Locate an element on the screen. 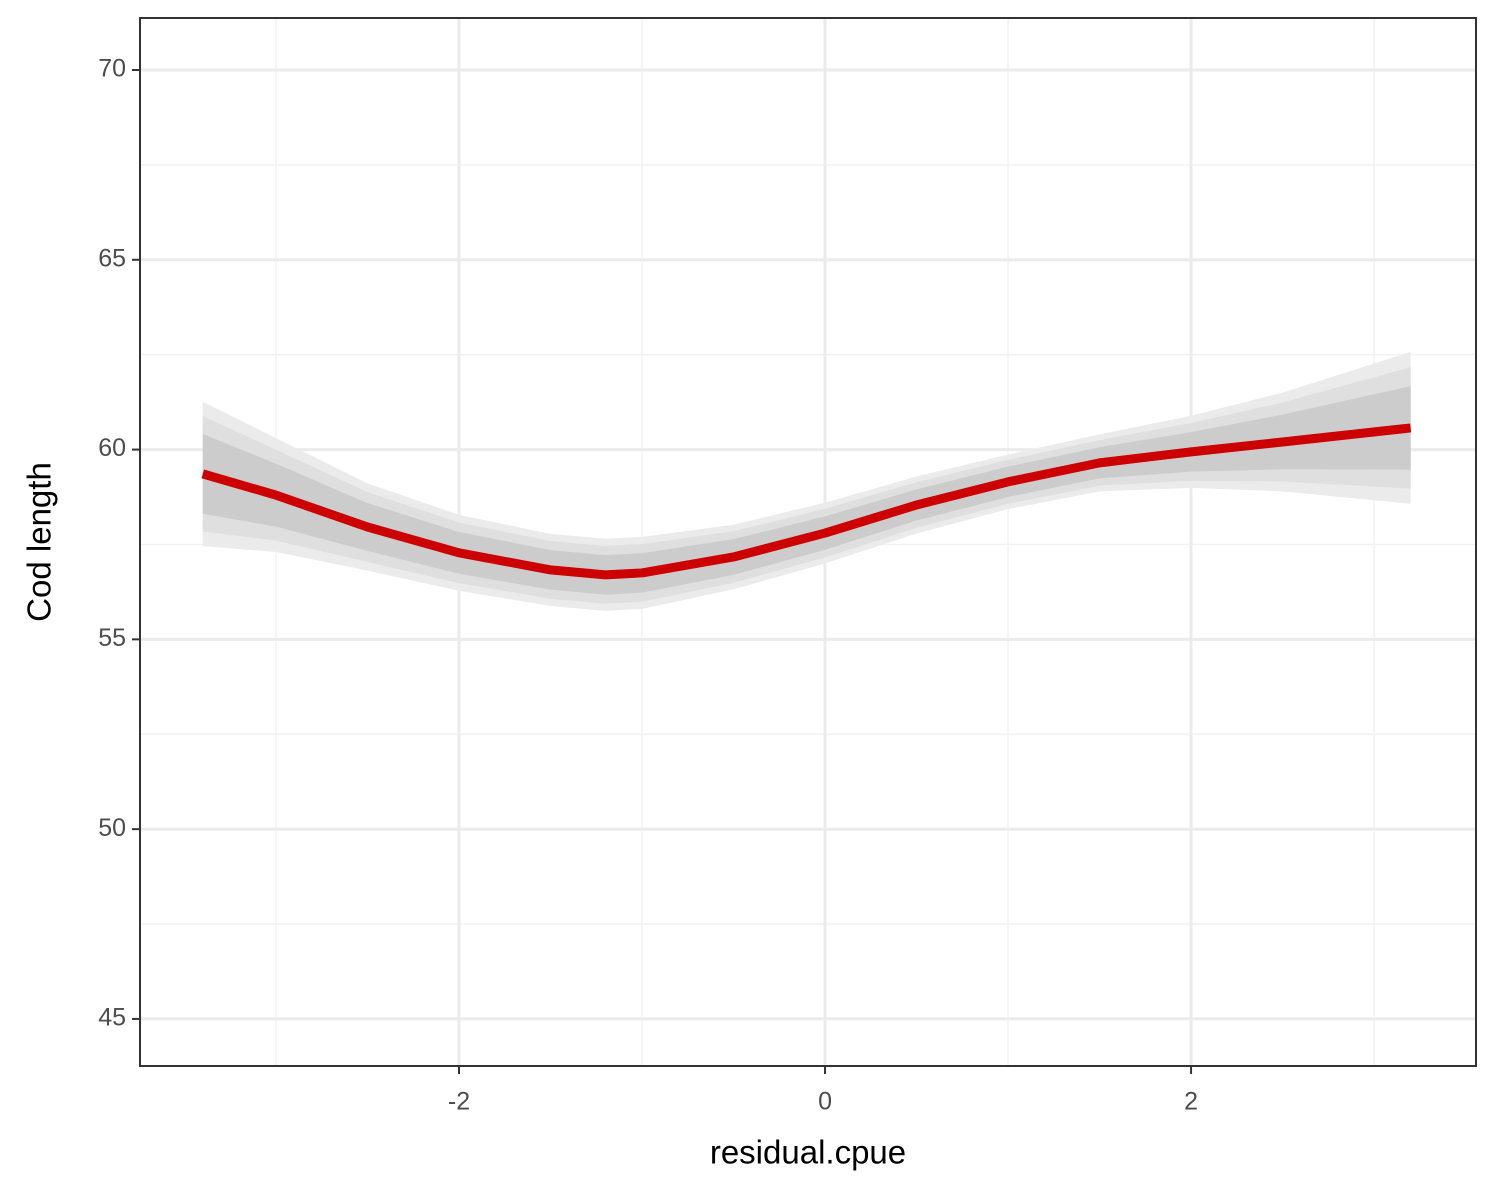  y-axis-title: Cod length is located at coordinates (39, 542).